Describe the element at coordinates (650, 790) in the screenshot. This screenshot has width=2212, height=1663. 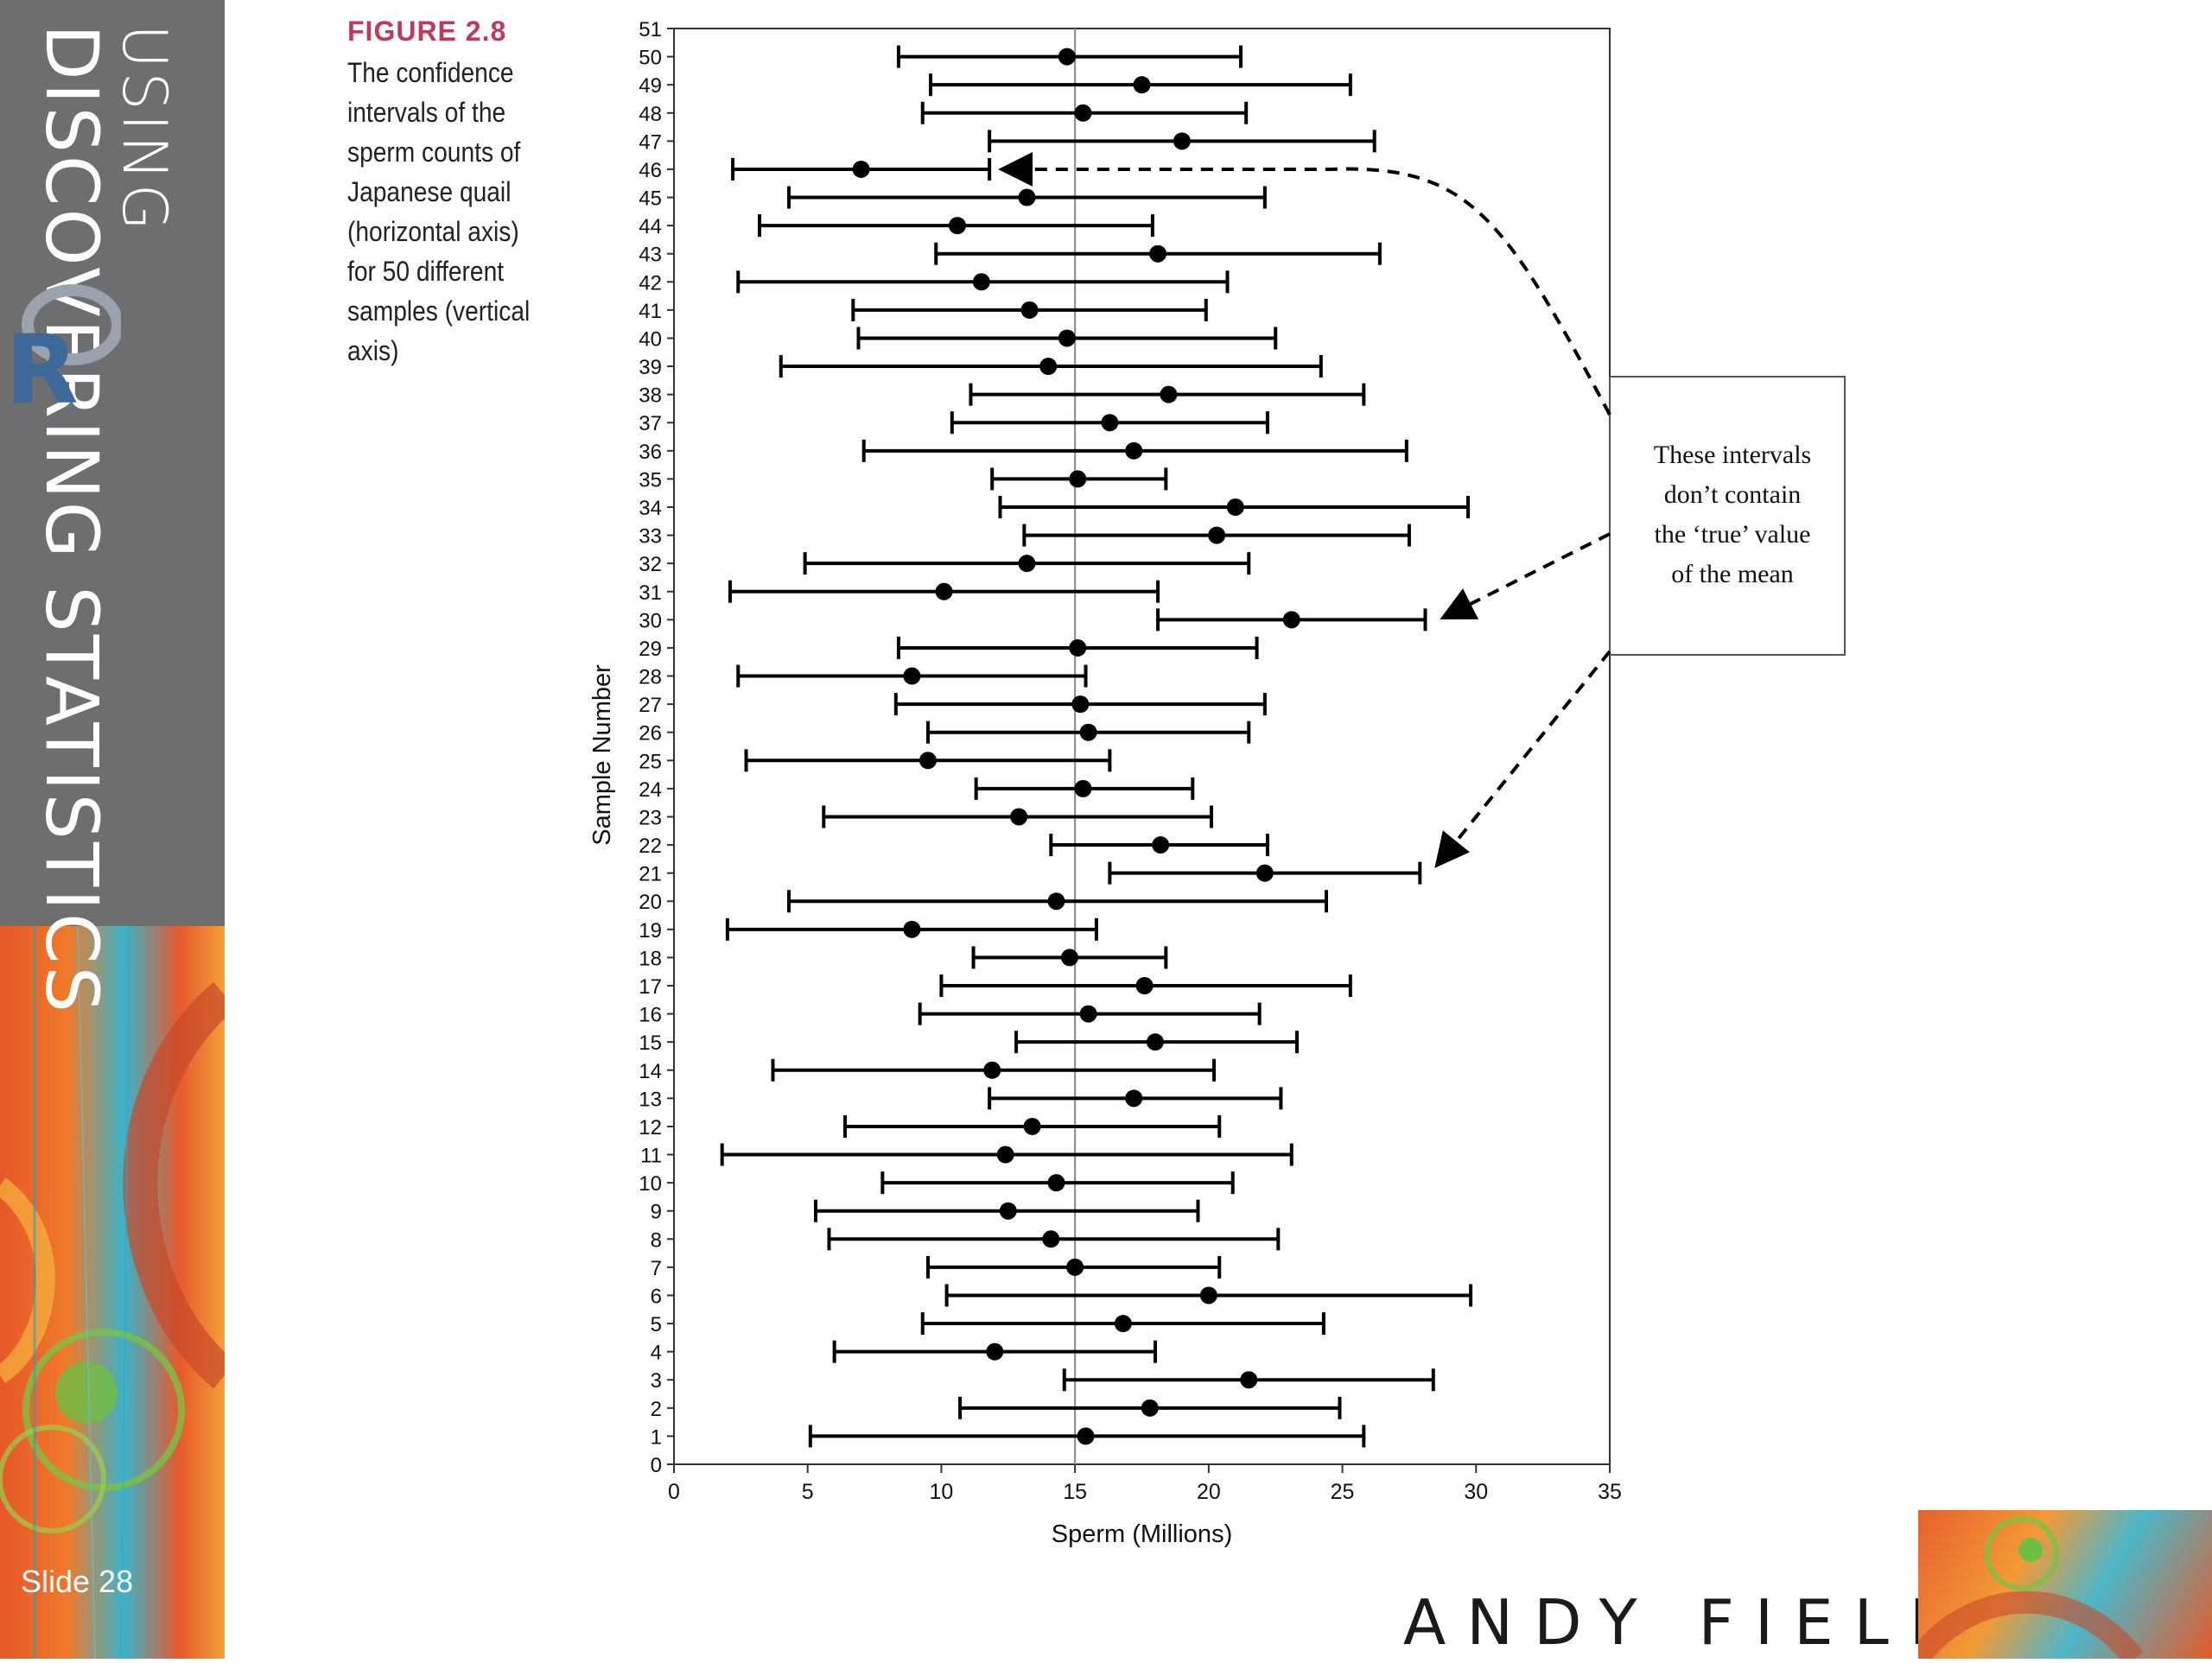
I see `y-tick-label: 24` at that location.